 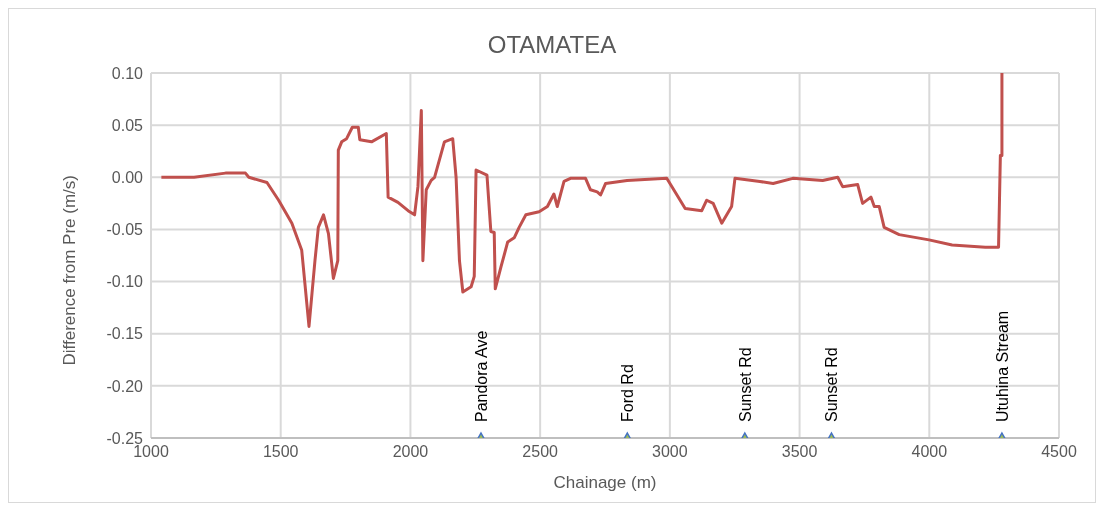 What do you see at coordinates (280, 452) in the screenshot?
I see `x-tick-label: 1500` at bounding box center [280, 452].